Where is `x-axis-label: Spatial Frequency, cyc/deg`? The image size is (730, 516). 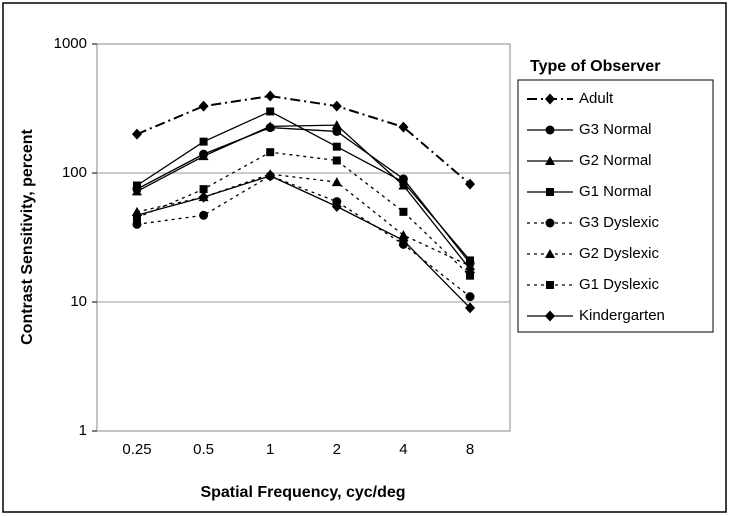 x-axis-label: Spatial Frequency, cyc/deg is located at coordinates (302, 492).